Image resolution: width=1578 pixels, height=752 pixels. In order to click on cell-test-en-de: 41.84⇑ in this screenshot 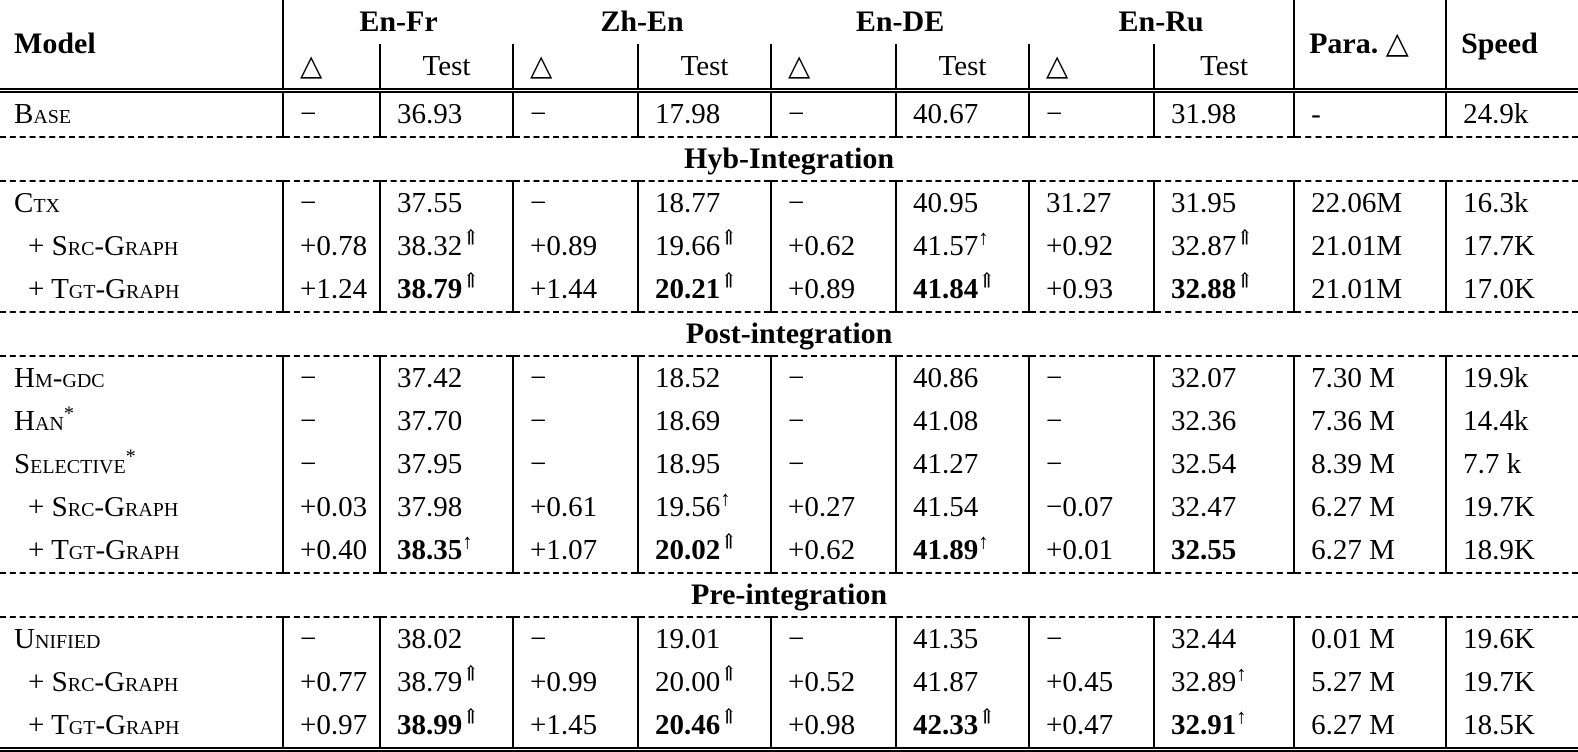, I will do `click(962, 290)`.